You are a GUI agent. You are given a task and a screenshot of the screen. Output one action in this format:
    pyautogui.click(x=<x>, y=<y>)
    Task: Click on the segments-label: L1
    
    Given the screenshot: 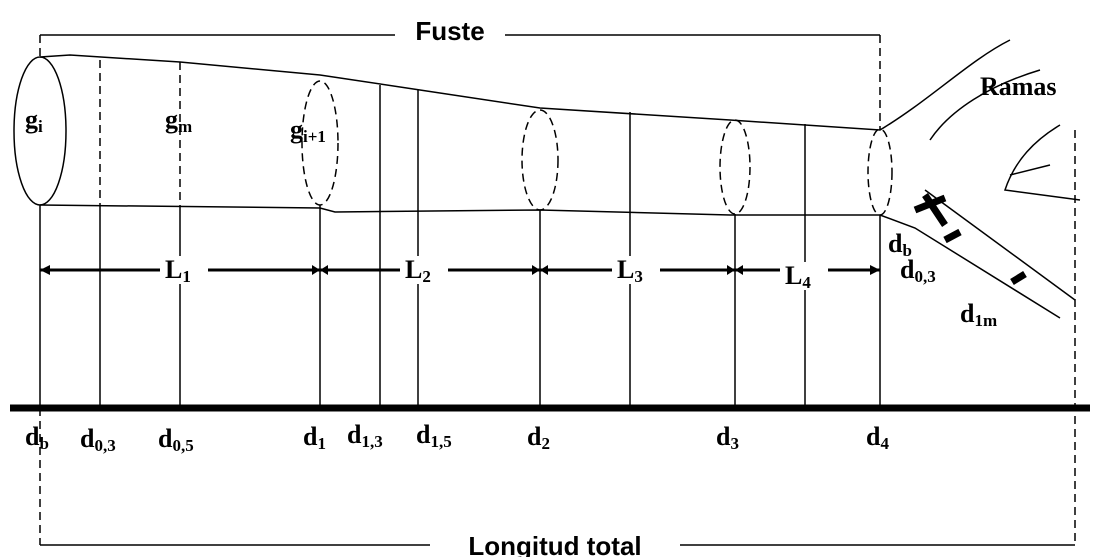 What is the action you would take?
    pyautogui.click(x=178, y=270)
    